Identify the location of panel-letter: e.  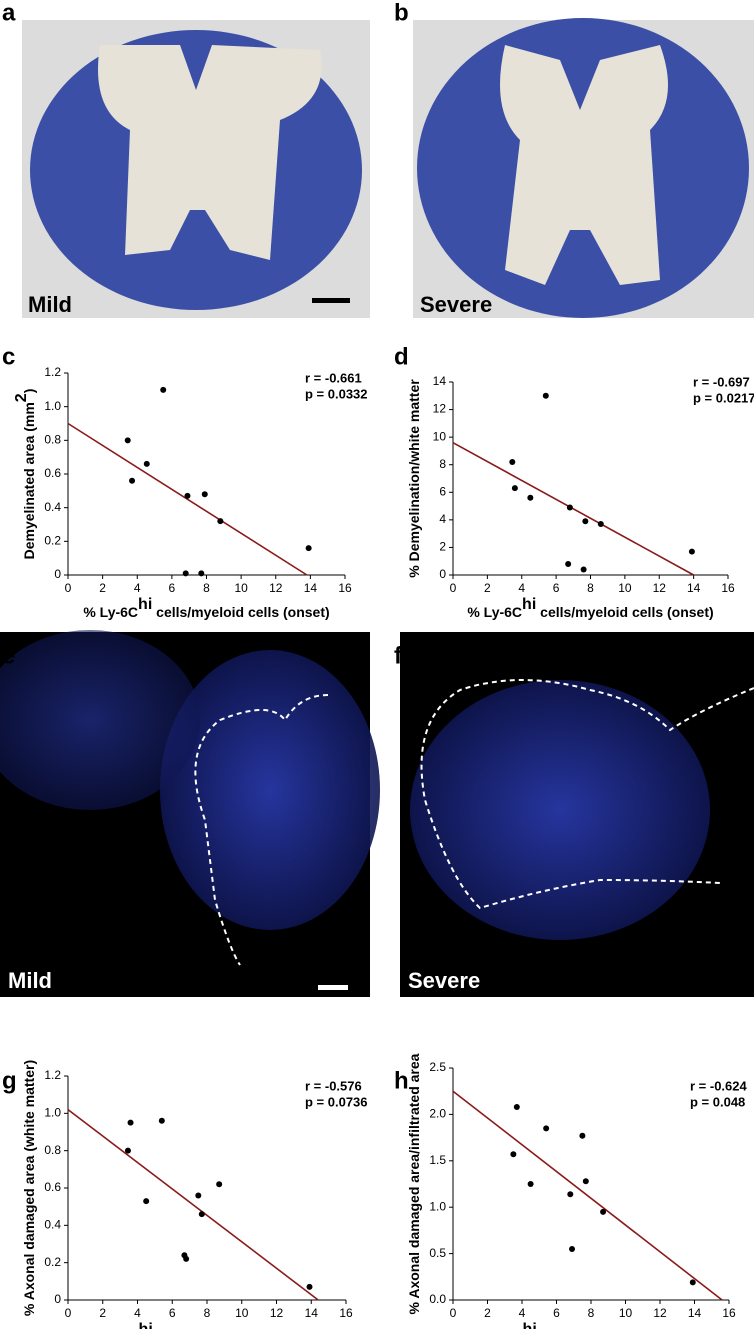
(8, 655).